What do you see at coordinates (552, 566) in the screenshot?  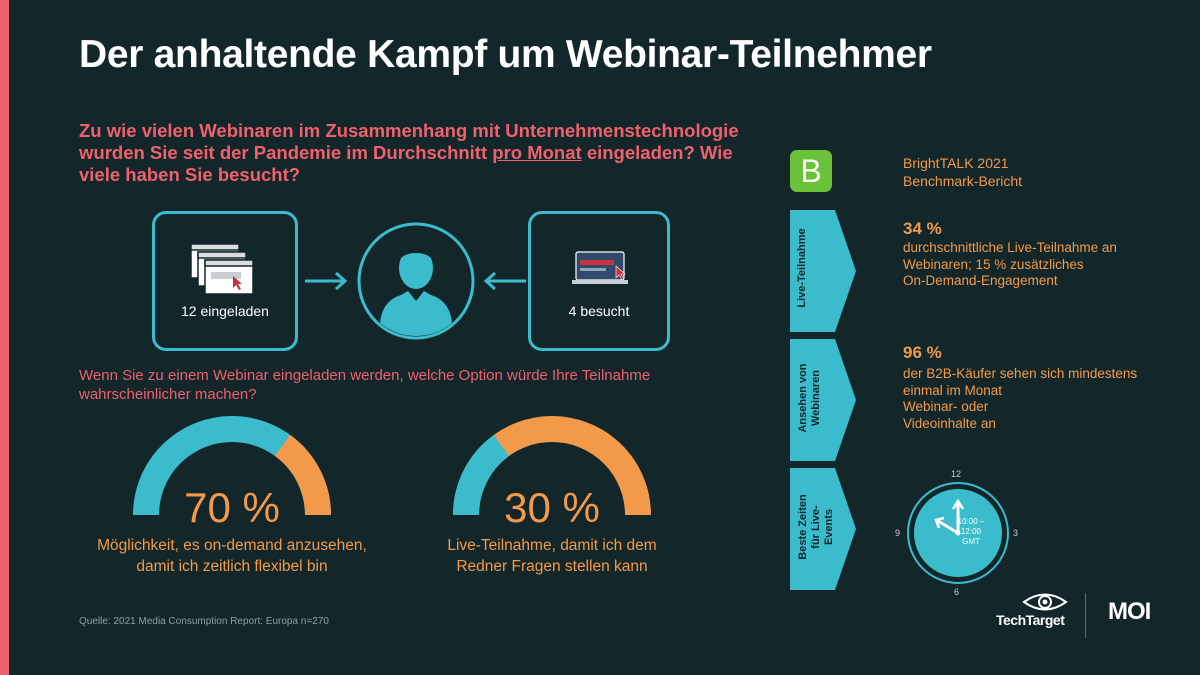 I see `caption-line: Redner Fragen stellen kann` at bounding box center [552, 566].